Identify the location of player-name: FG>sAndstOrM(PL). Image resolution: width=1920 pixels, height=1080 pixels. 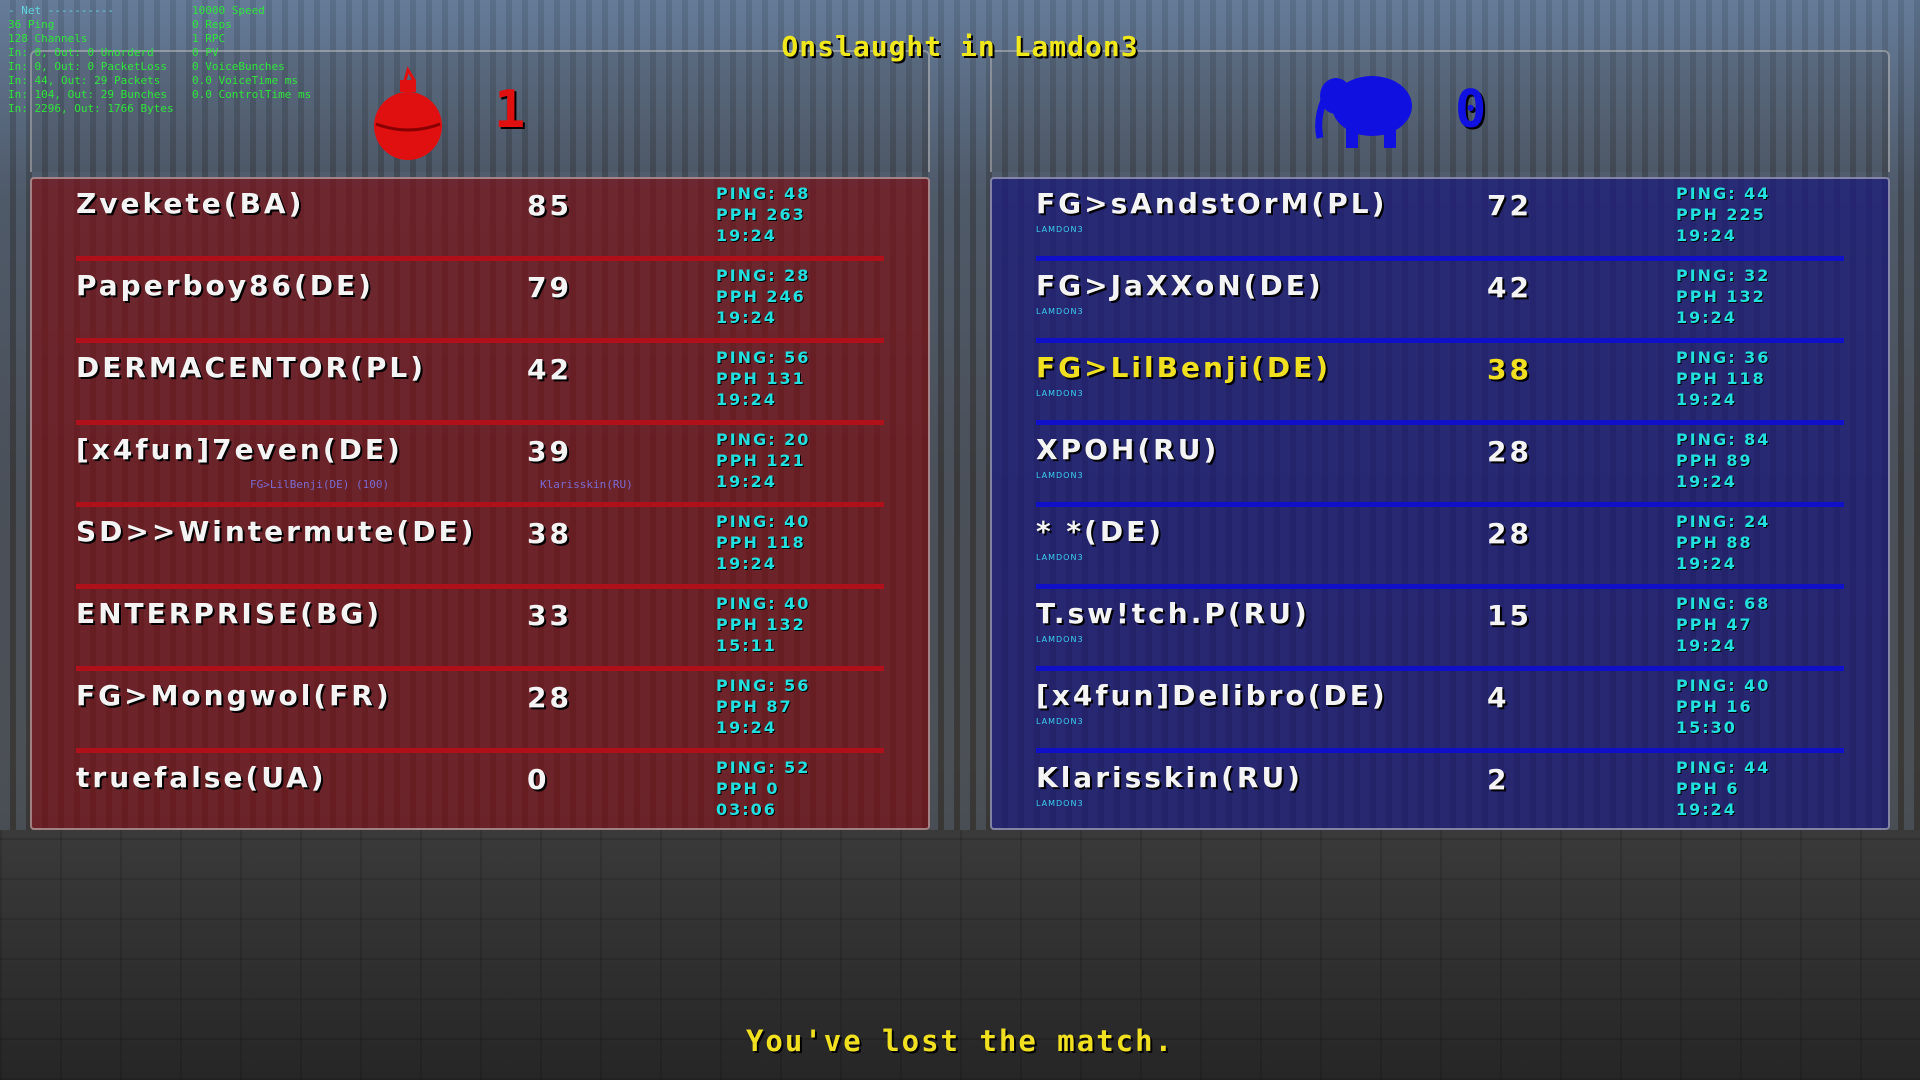
(1212, 203).